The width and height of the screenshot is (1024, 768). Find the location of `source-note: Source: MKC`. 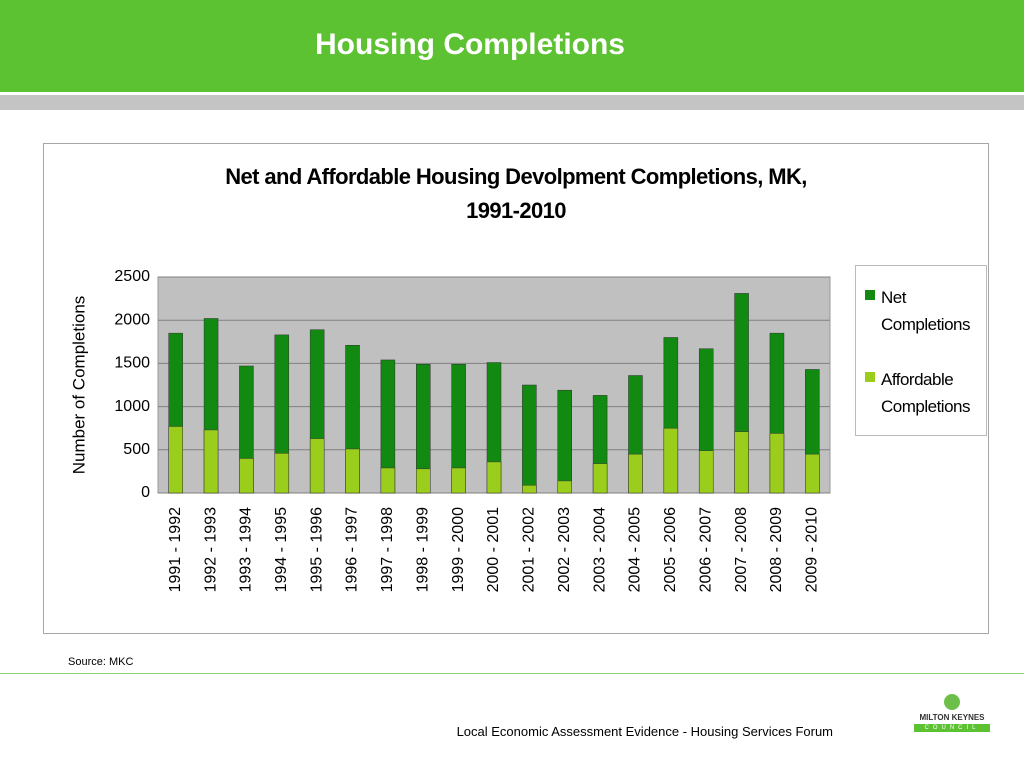

source-note: Source: MKC is located at coordinates (101, 662).